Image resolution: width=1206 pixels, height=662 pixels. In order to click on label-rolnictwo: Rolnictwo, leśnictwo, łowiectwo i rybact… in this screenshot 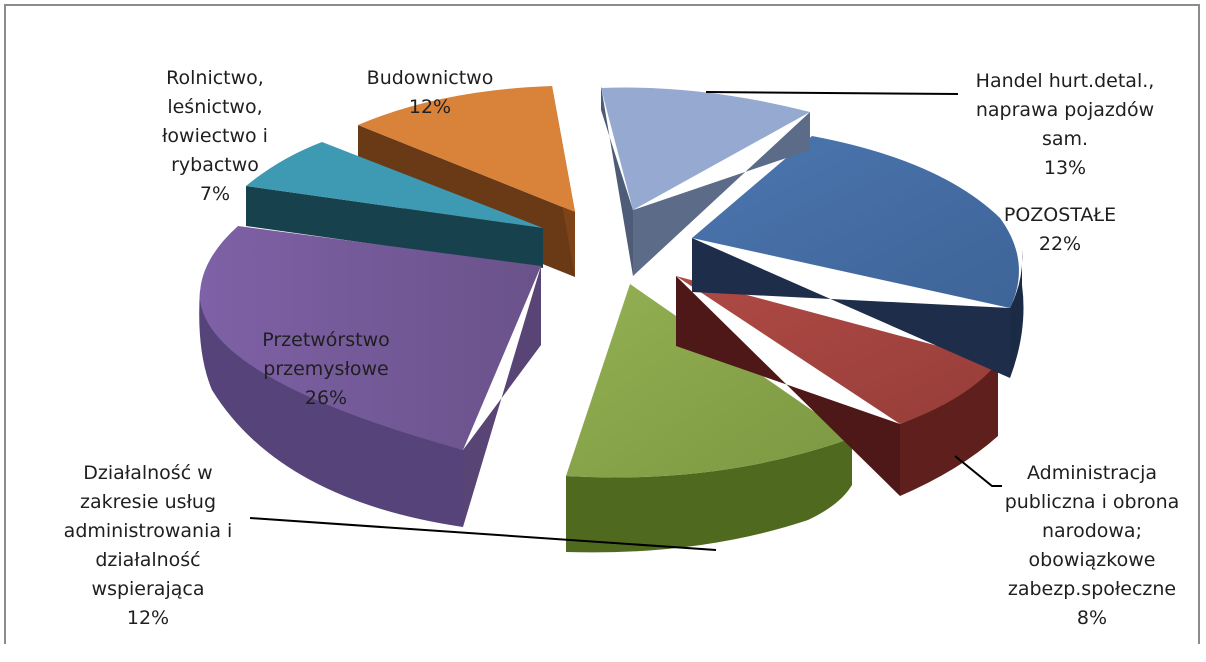, I will do `click(215, 136)`.